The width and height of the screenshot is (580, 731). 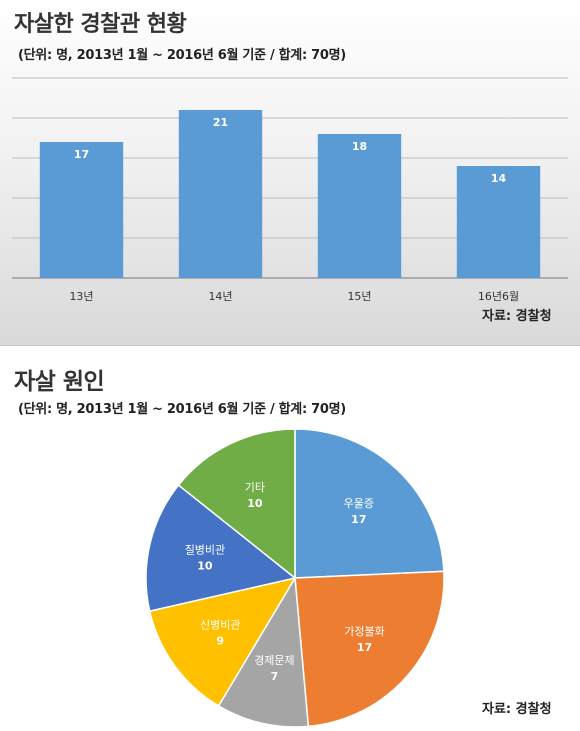 What do you see at coordinates (499, 178) in the screenshot?
I see `bar-value-label: 14` at bounding box center [499, 178].